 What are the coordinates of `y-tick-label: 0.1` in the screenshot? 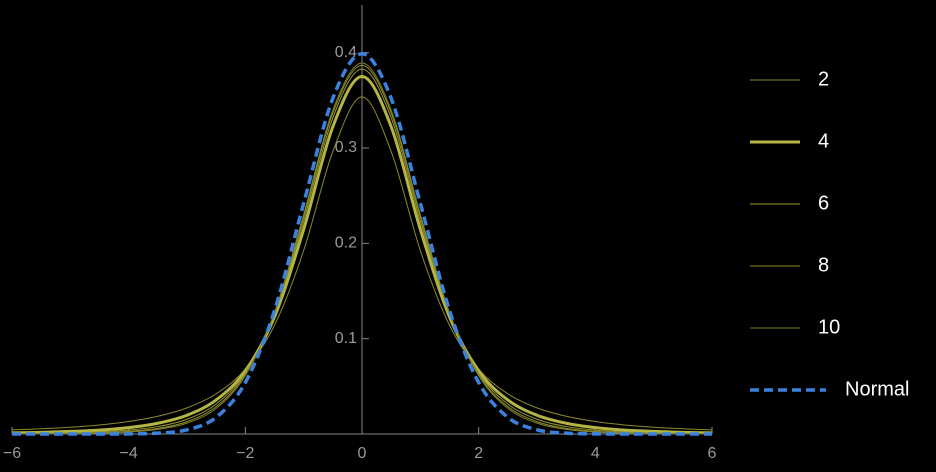 It's located at (346, 338).